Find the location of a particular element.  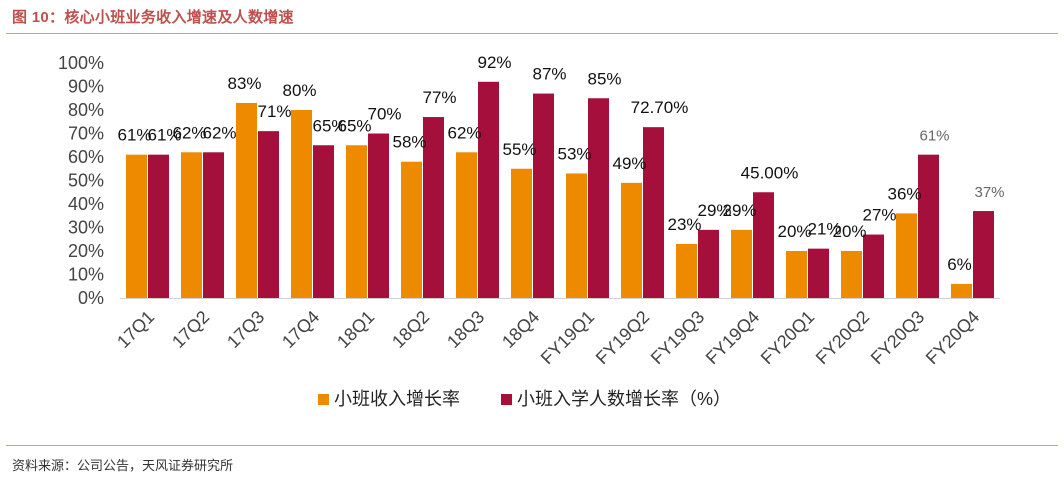

top-rule is located at coordinates (532, 33).